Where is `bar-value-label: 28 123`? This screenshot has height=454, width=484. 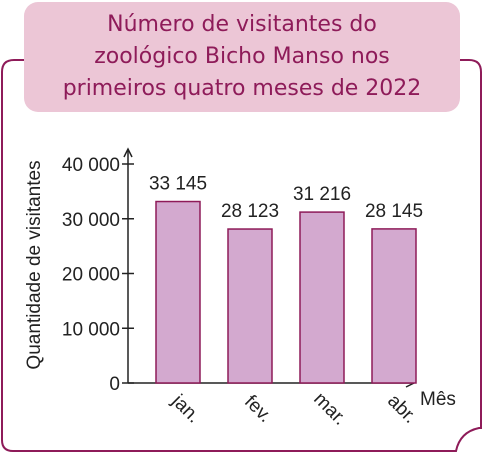
bar-value-label: 28 123 is located at coordinates (250, 211).